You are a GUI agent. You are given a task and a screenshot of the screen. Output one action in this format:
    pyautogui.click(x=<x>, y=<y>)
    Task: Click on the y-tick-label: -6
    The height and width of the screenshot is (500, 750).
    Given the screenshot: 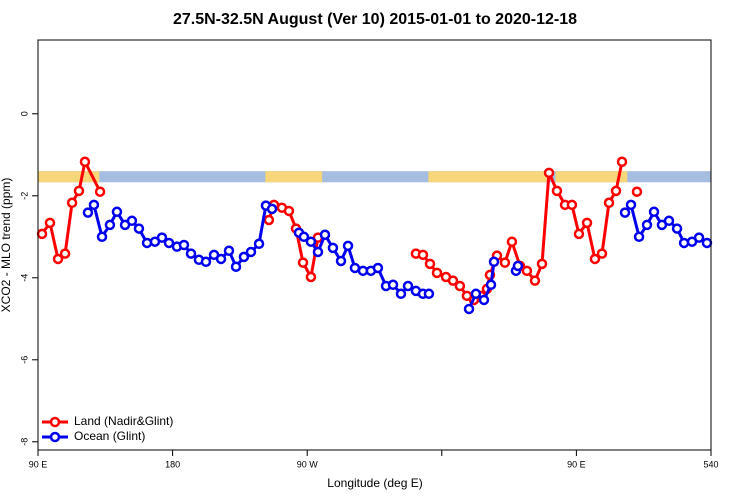 What is the action you would take?
    pyautogui.click(x=24, y=360)
    